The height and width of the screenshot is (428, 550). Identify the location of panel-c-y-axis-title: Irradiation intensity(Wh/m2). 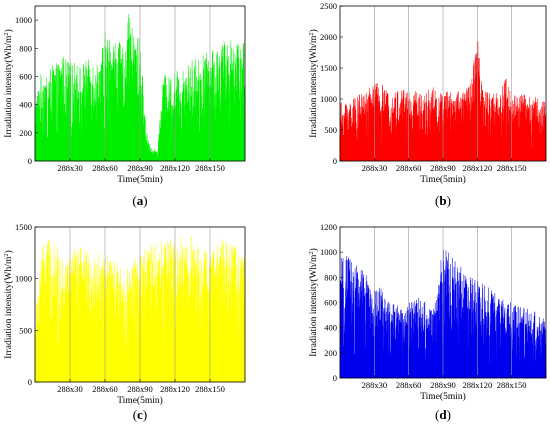
(9, 304).